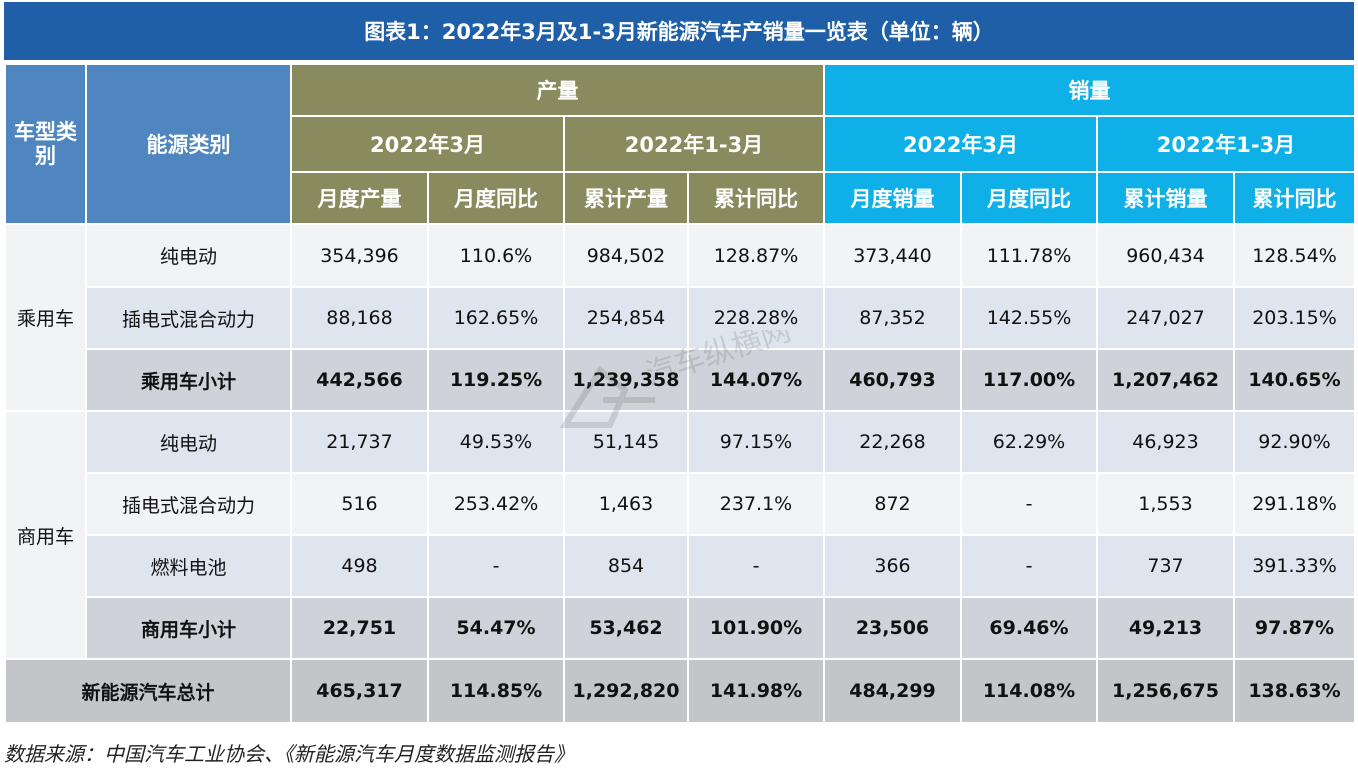  Describe the element at coordinates (626, 442) in the screenshot. I see `cell: 51,145` at that location.